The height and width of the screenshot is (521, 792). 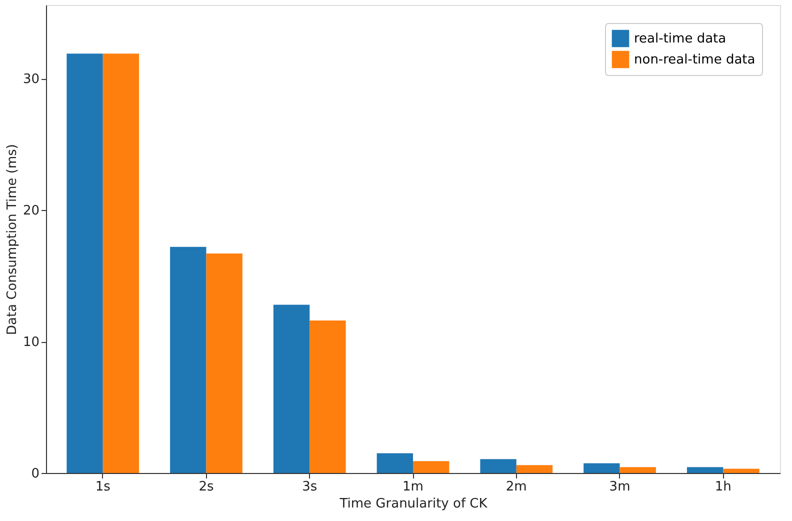 I want to click on x-tick-label: 2s, so click(x=206, y=487).